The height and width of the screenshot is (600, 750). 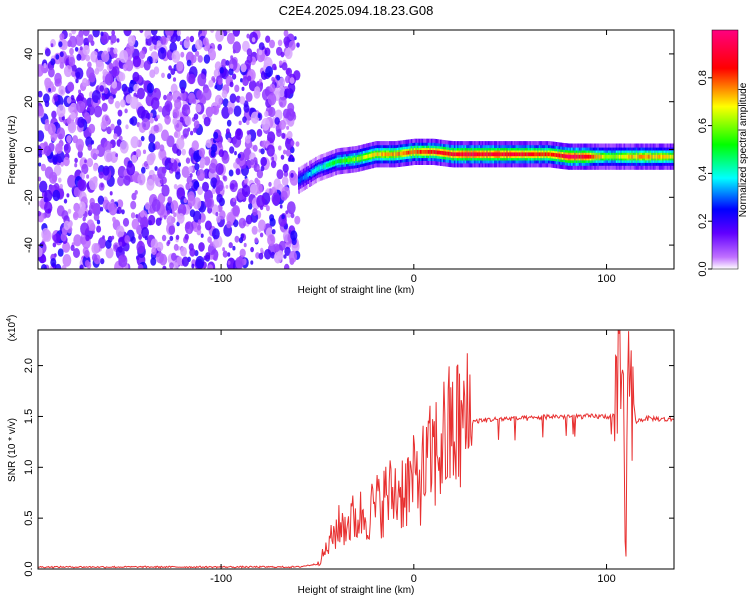 What do you see at coordinates (29, 568) in the screenshot?
I see `y-tick-label: 0.0` at bounding box center [29, 568].